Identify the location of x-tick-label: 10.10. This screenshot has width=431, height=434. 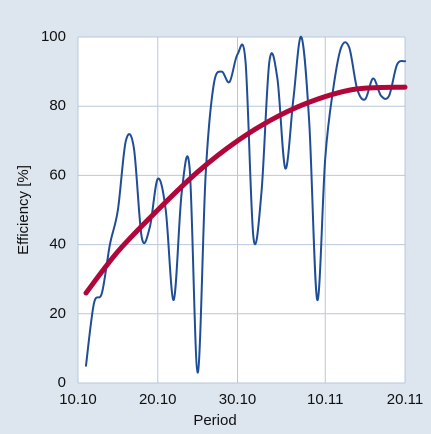
(78, 399).